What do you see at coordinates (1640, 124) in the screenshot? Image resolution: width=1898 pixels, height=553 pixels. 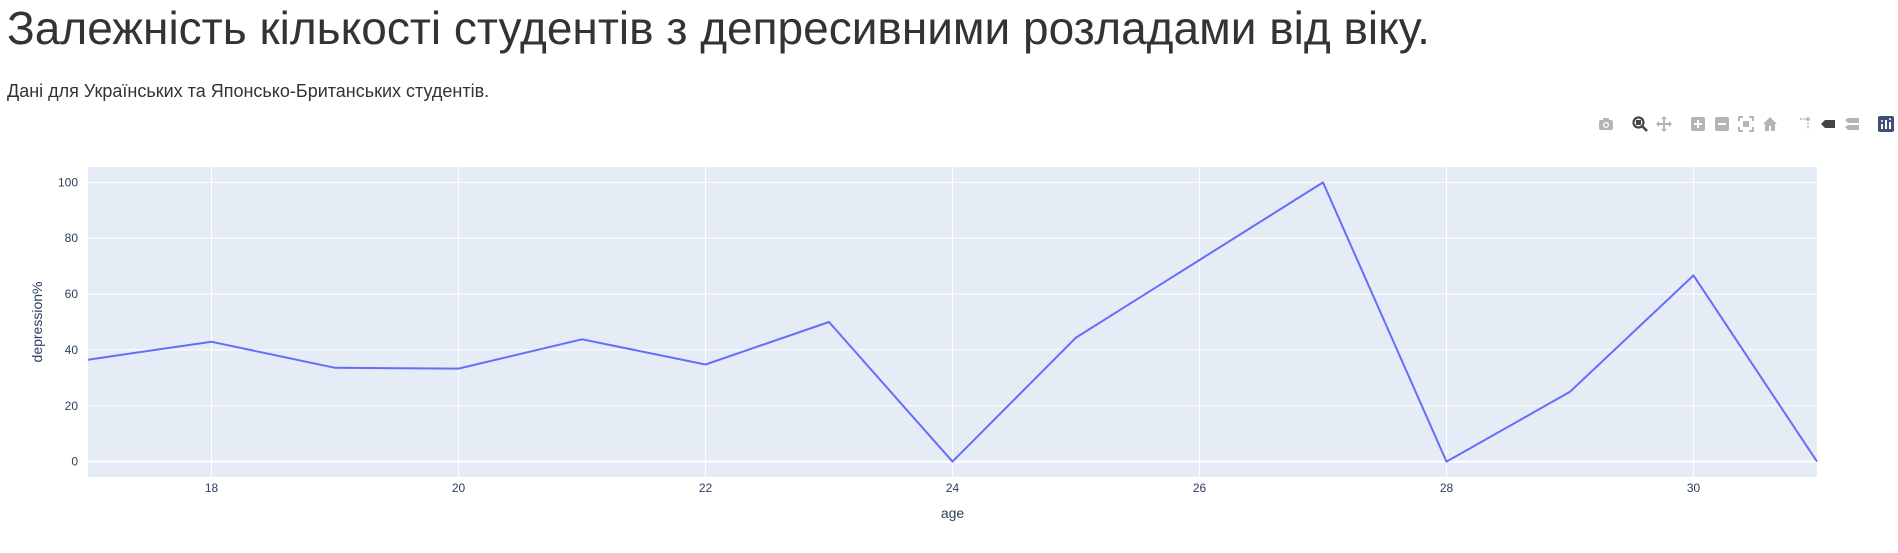 I see `zoom-icon` at bounding box center [1640, 124].